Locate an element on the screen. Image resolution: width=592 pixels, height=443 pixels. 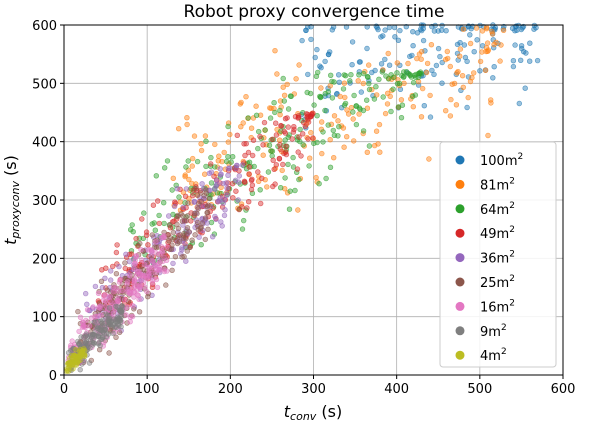
x-tick-label: 300 is located at coordinates (313, 389).